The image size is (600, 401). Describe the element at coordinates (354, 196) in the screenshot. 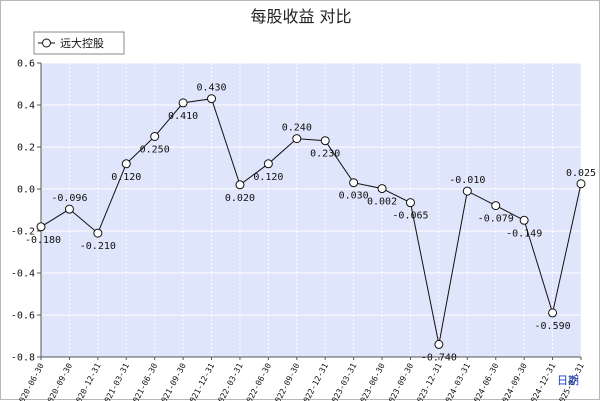

I see `data-label: 0.030` at that location.